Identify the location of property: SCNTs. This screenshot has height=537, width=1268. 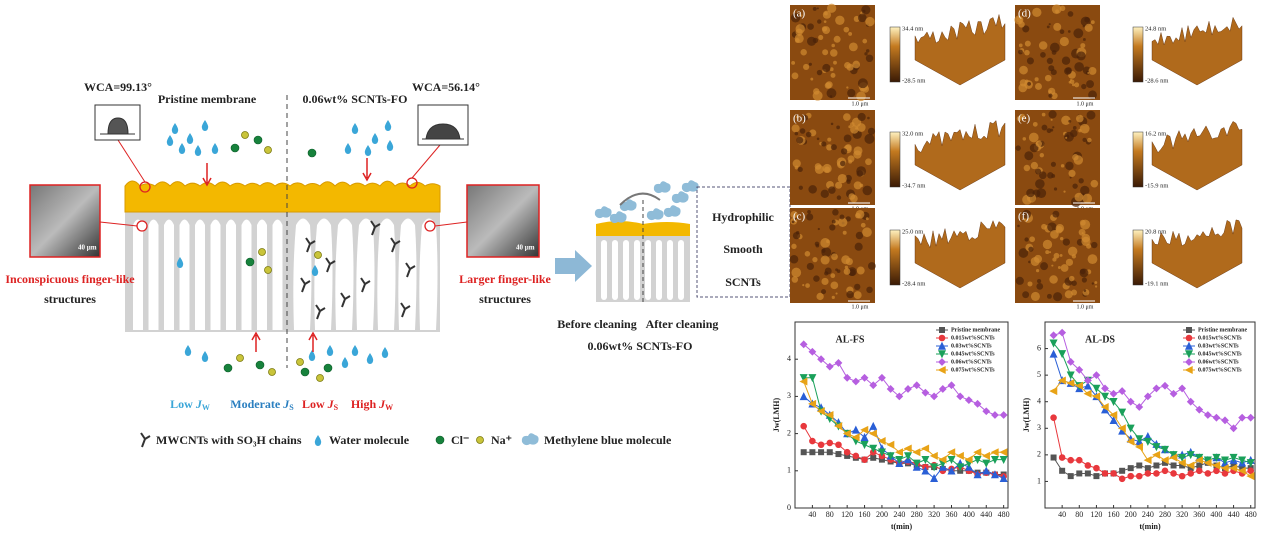
(743, 282).